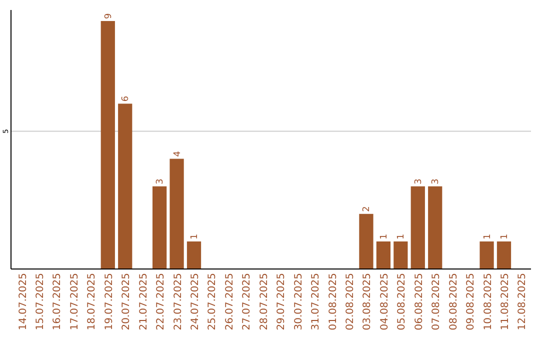 The image size is (540, 340). I want to click on x-tick-label: 30.07.2025, so click(298, 301).